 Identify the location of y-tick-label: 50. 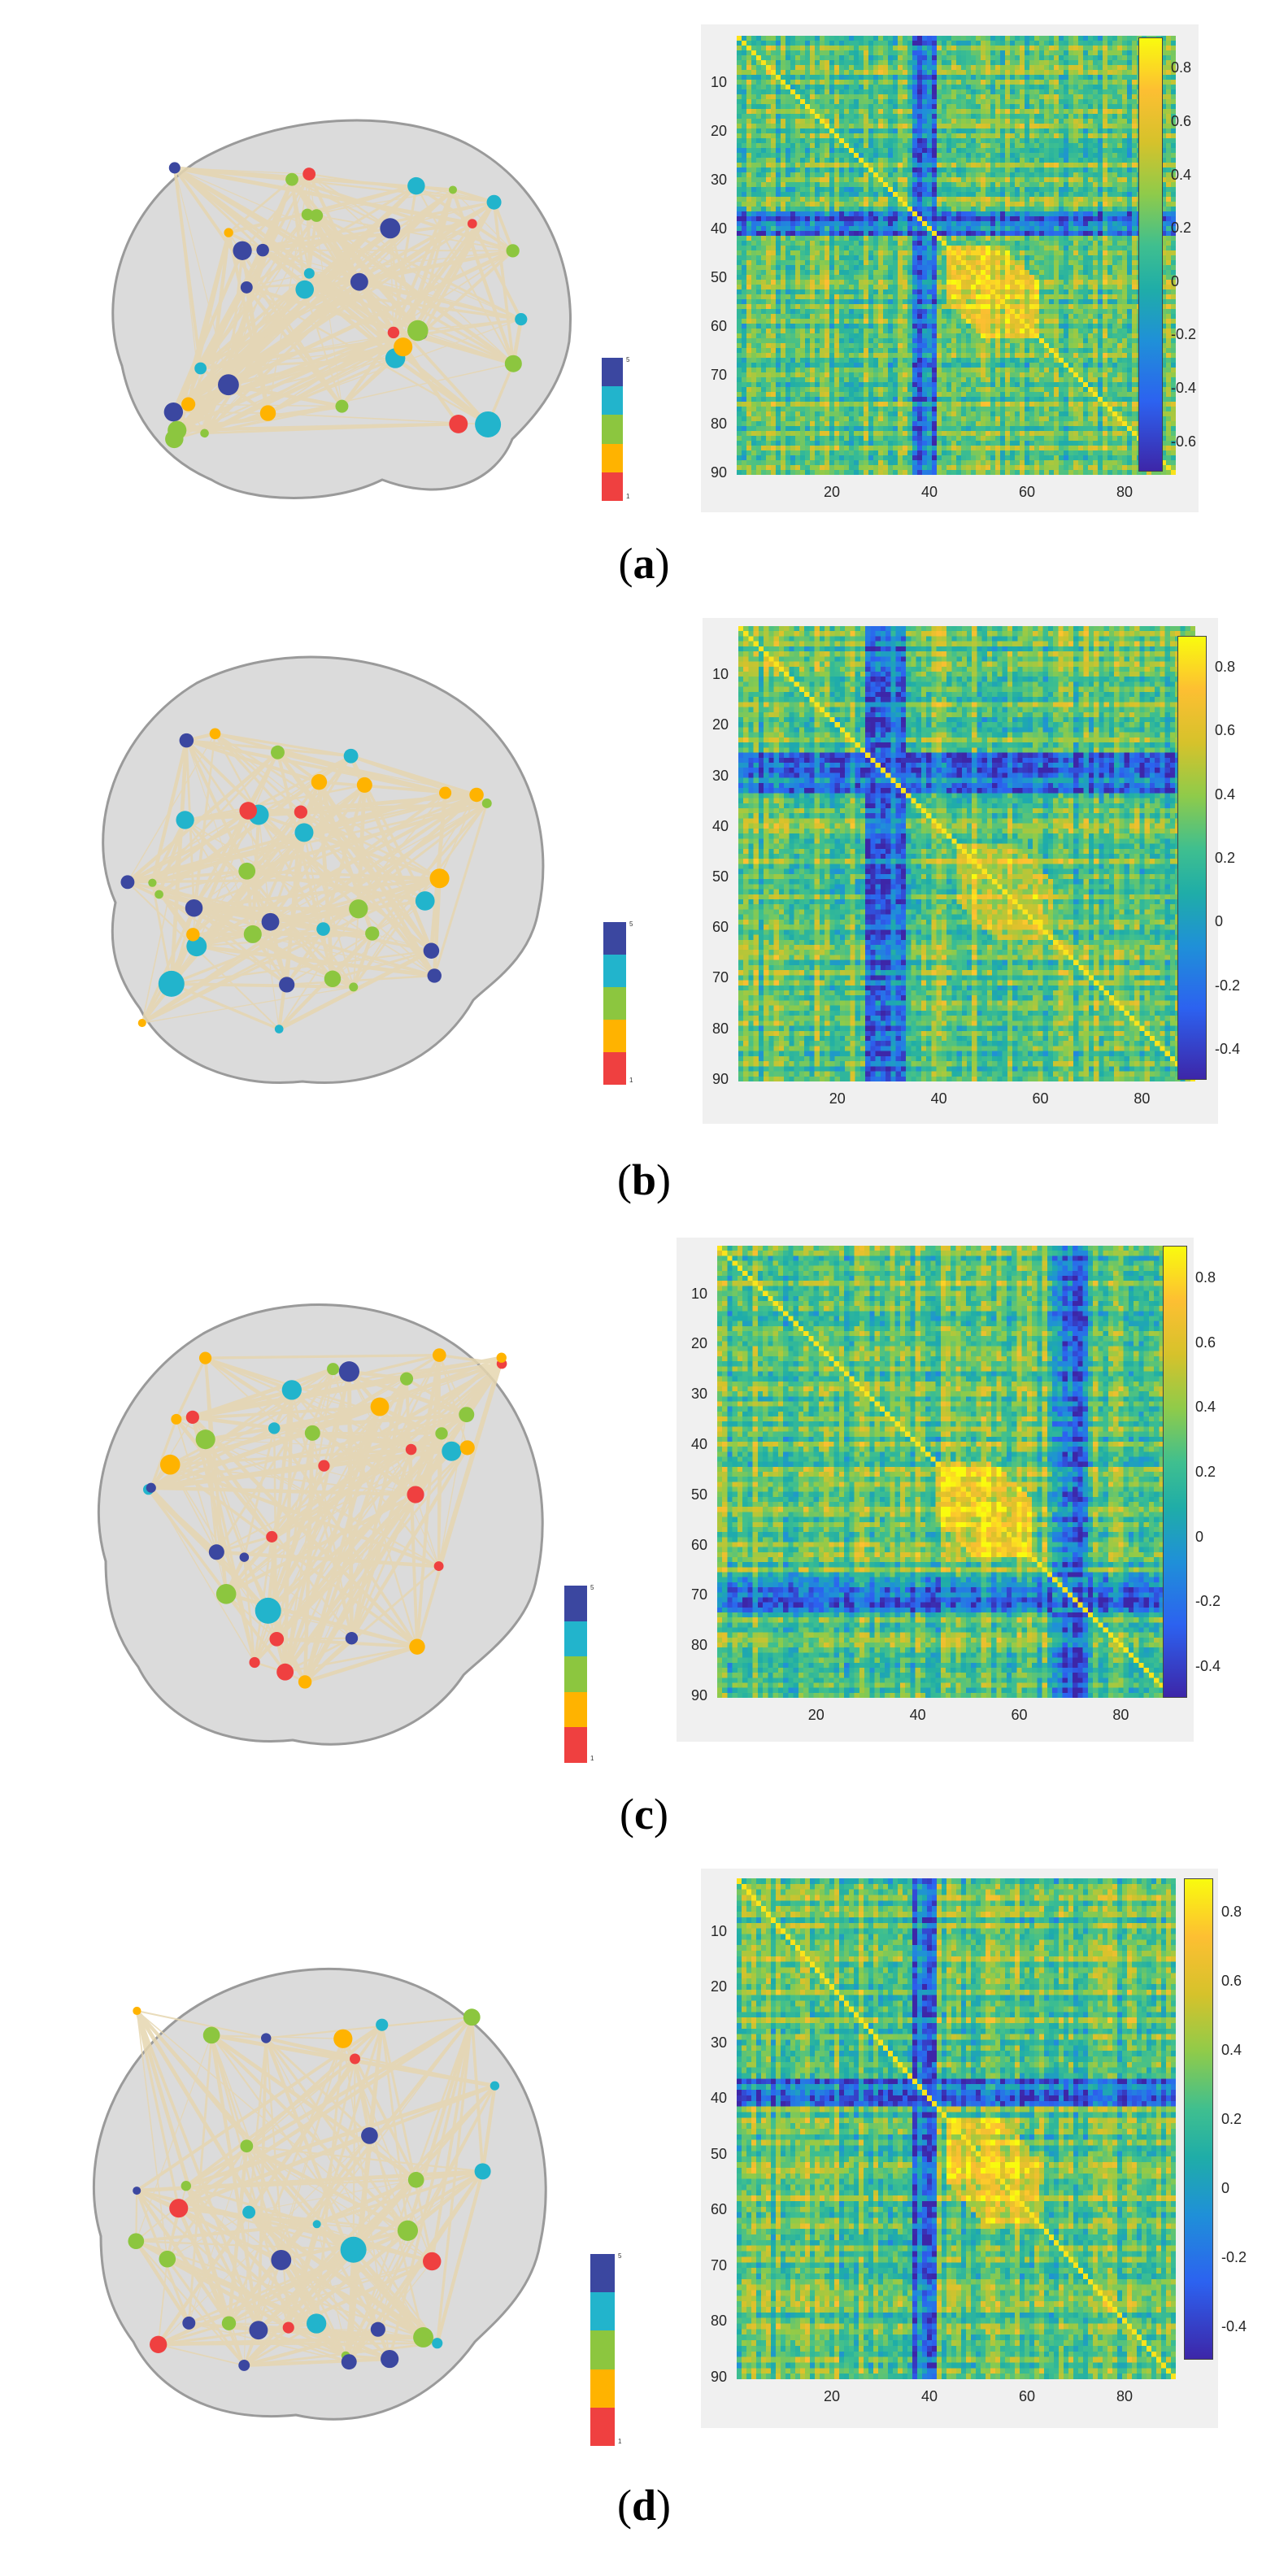
(720, 876).